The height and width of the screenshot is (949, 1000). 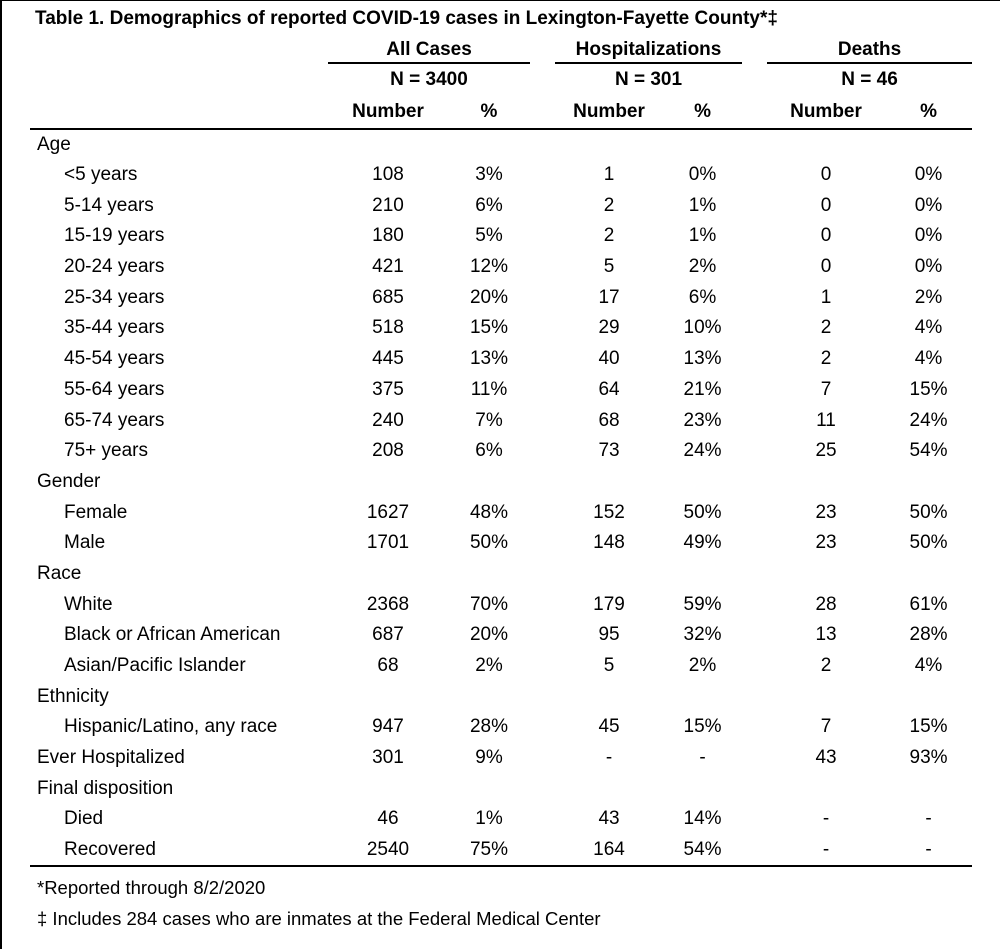 I want to click on cell-value: 240, so click(x=388, y=420).